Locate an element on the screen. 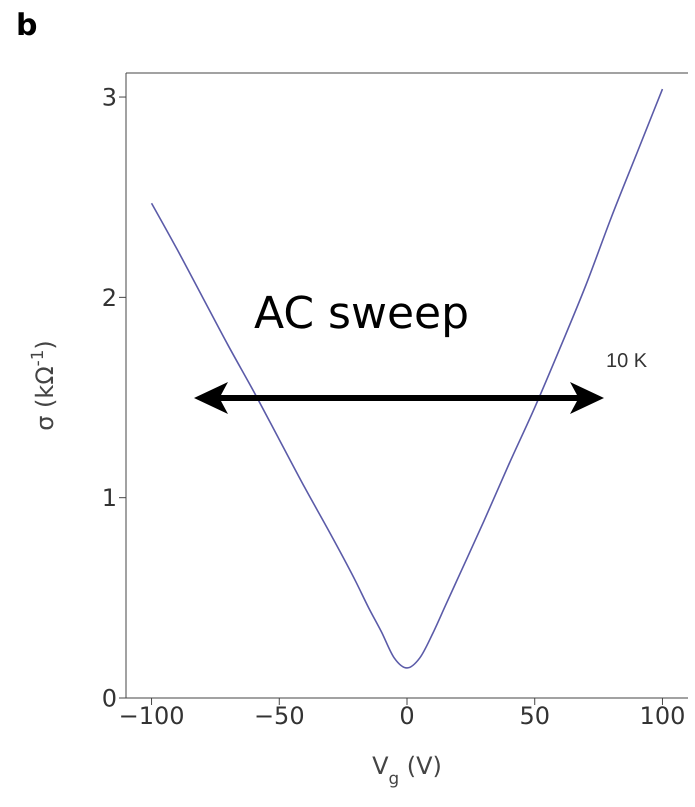  x-tick-label: −100 is located at coordinates (151, 716).